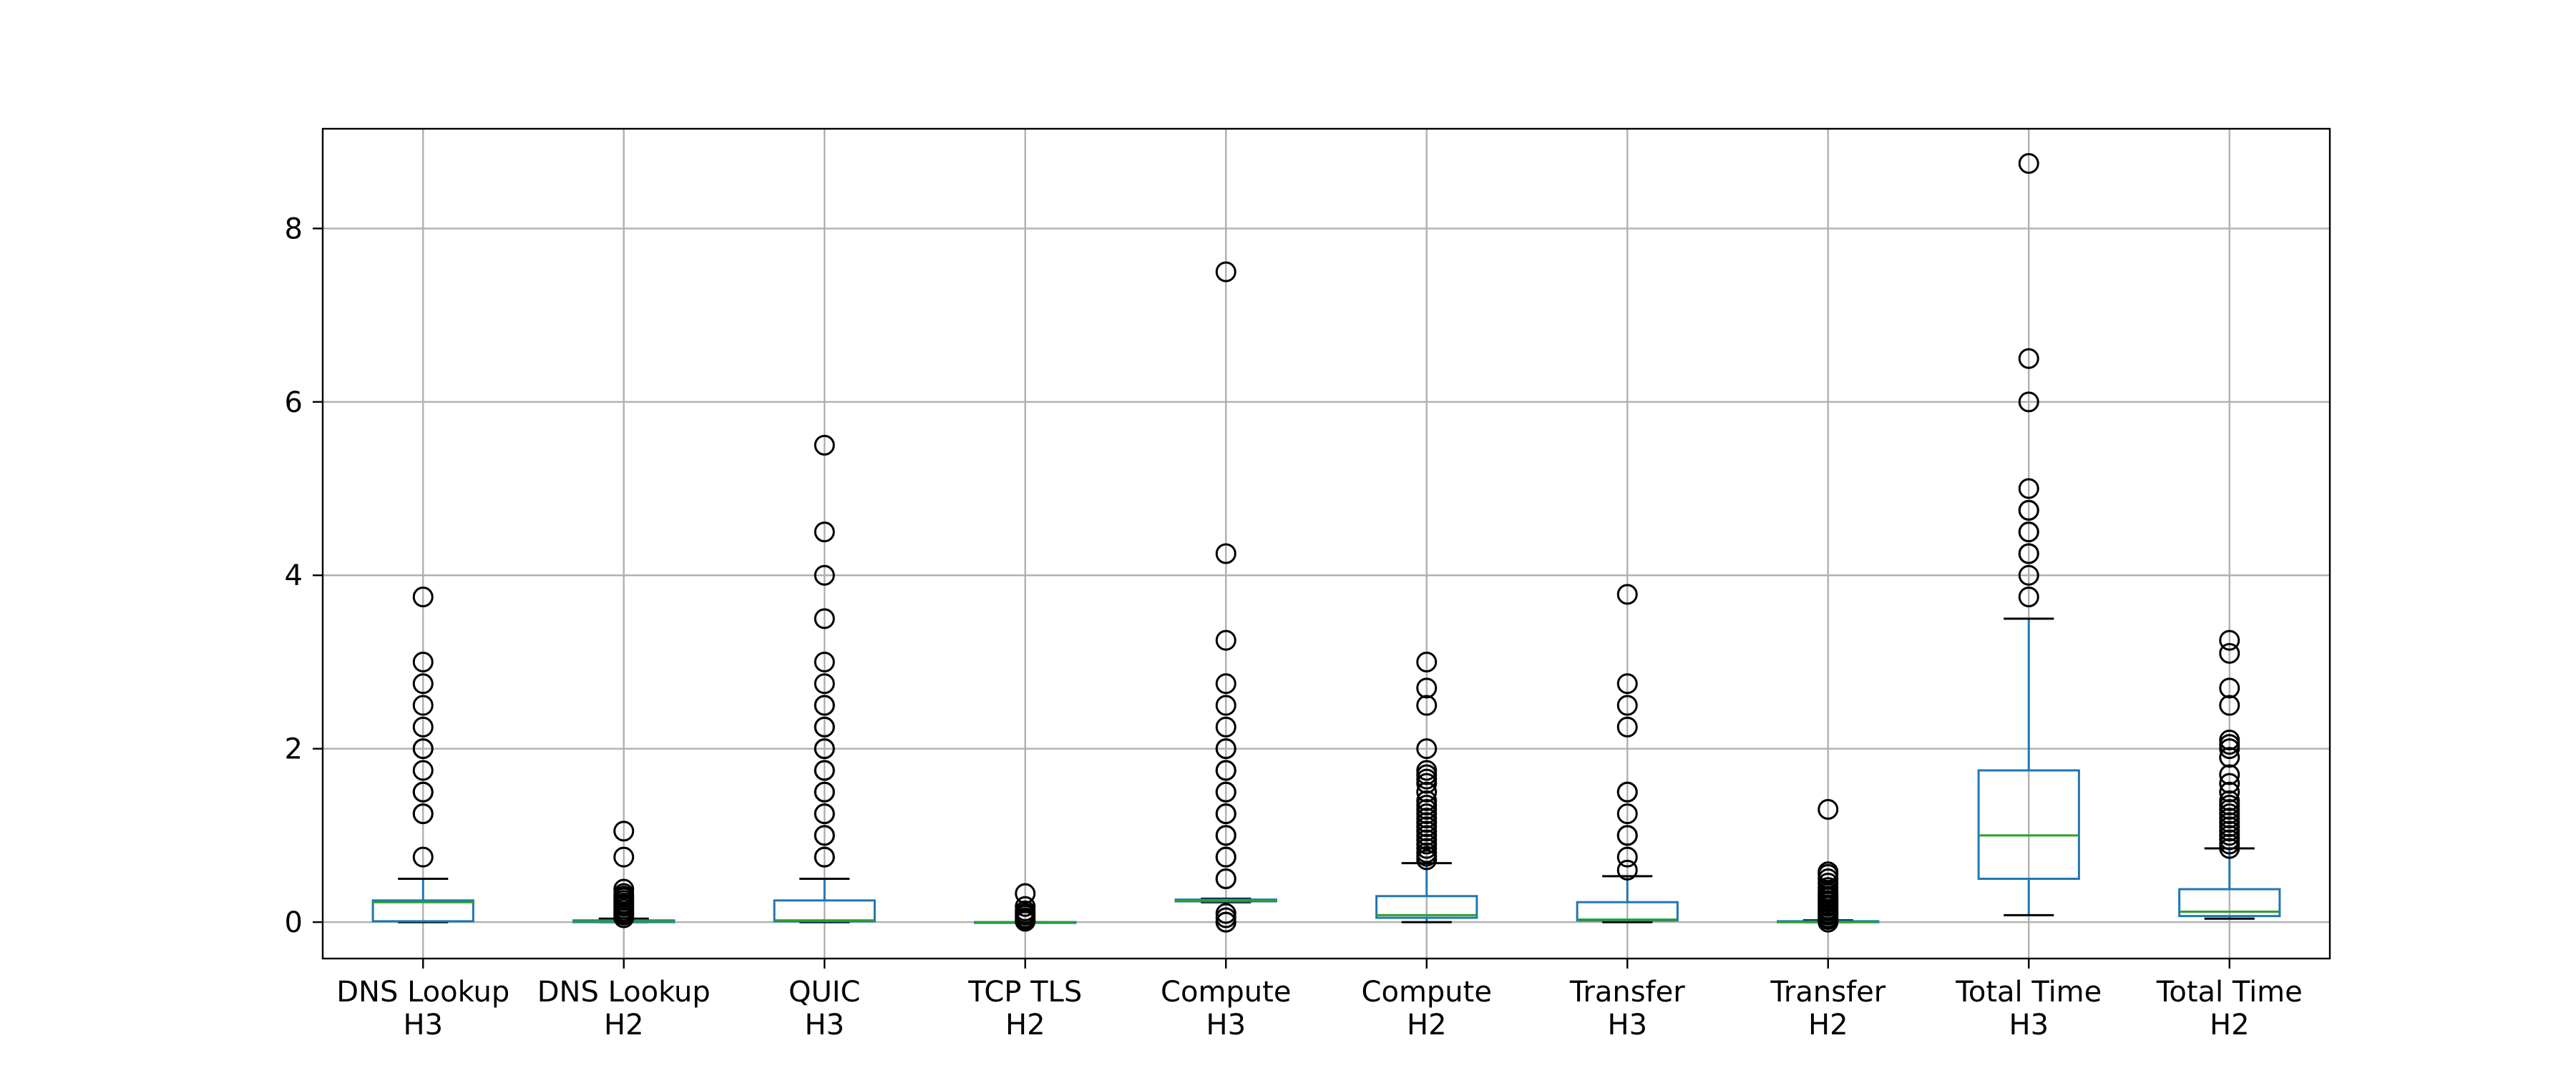 The width and height of the screenshot is (2576, 1073). Describe the element at coordinates (294, 749) in the screenshot. I see `y-tick-label: 2` at that location.